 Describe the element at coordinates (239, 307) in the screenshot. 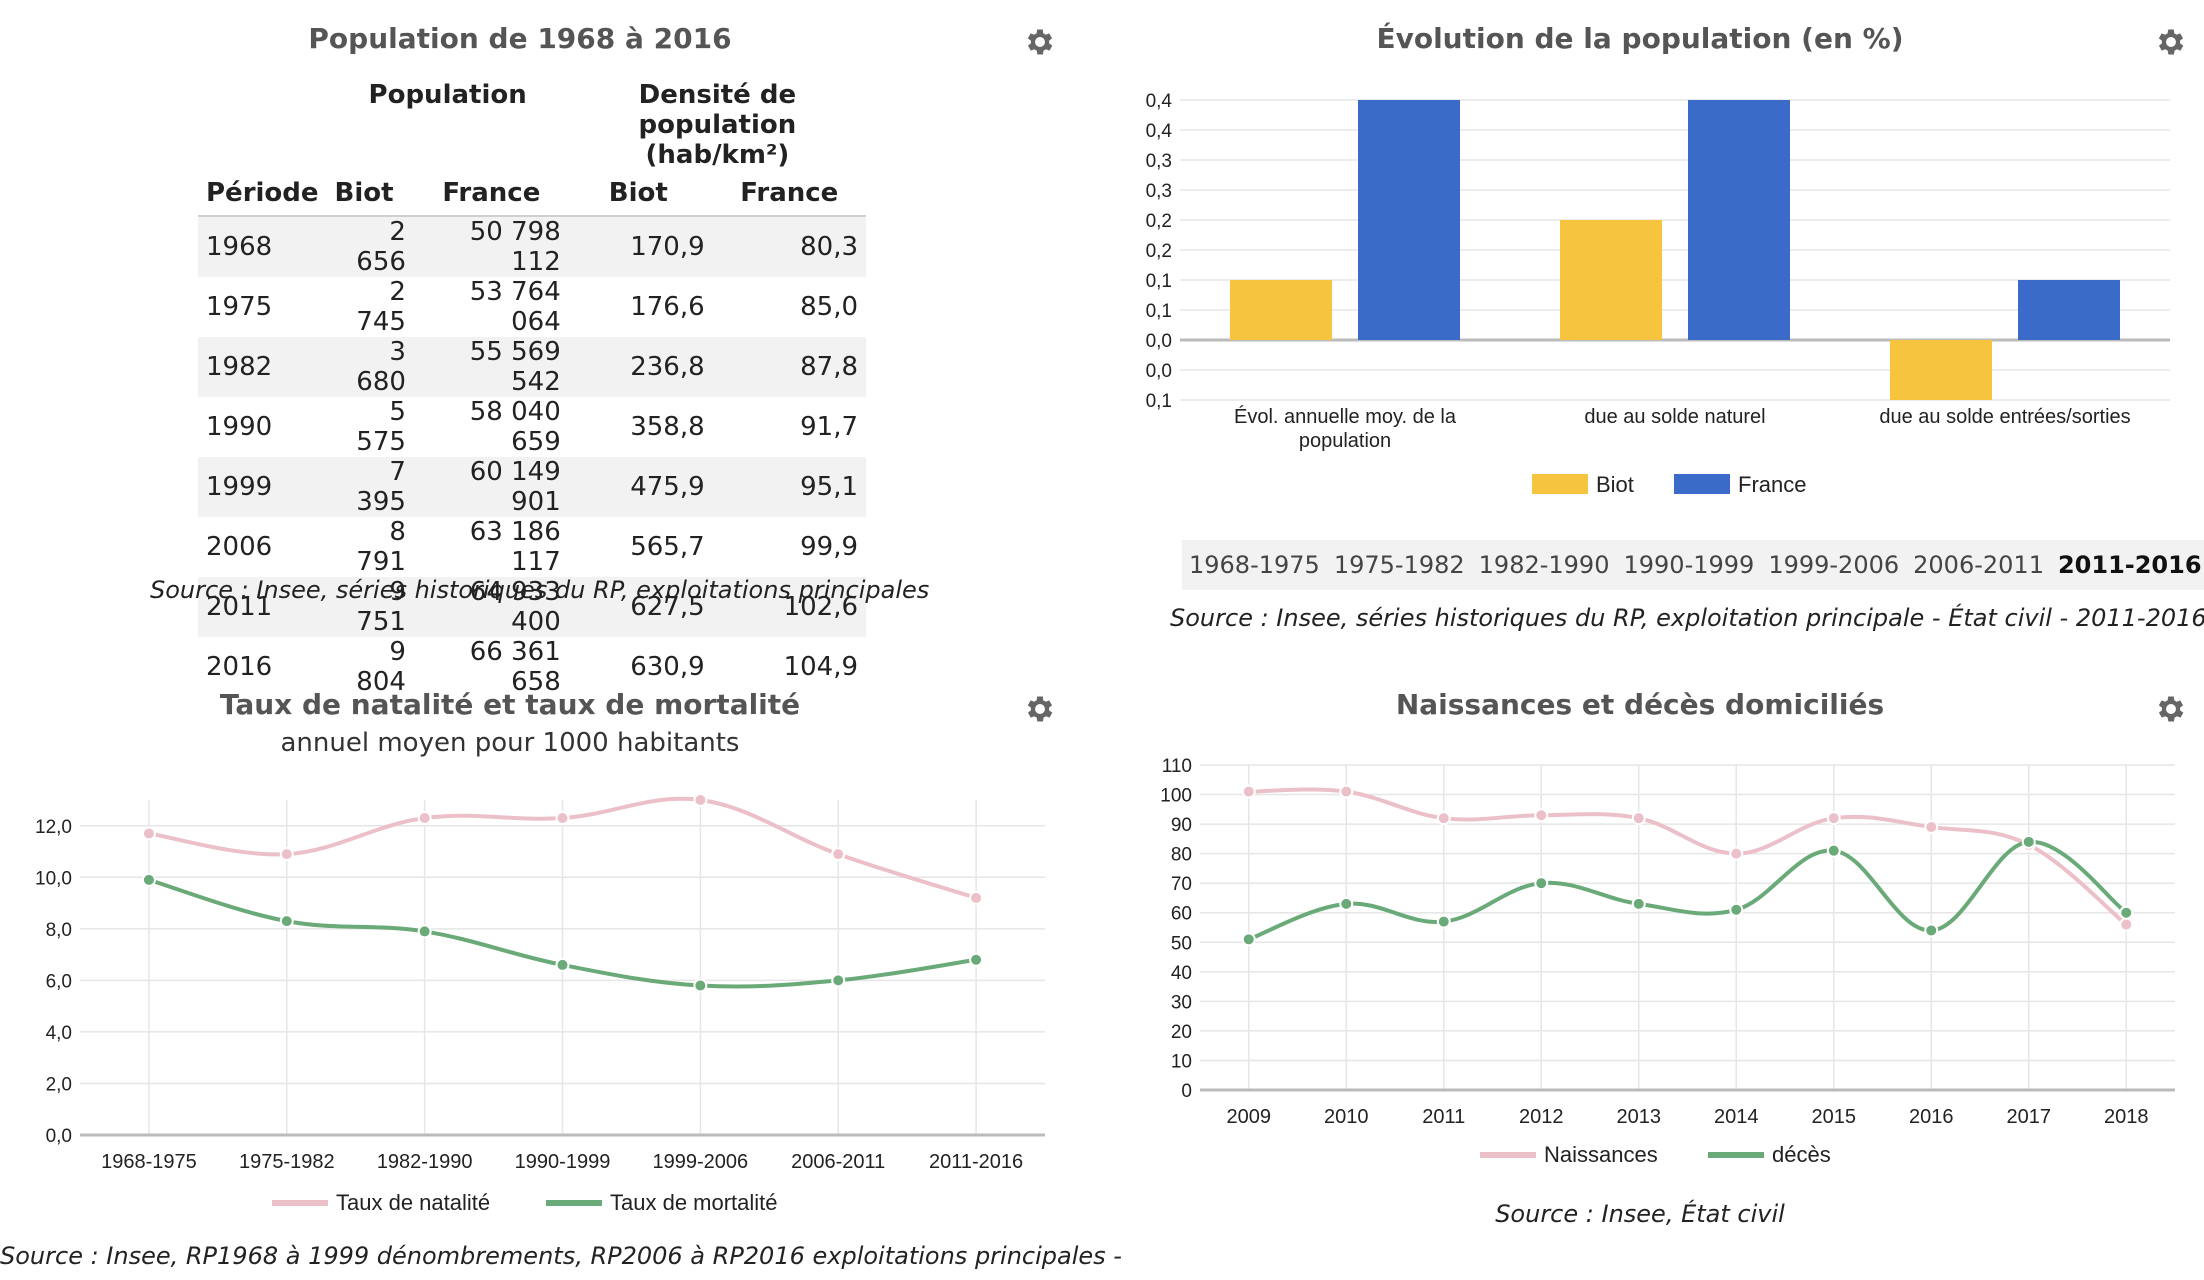

I see `table-cell: 1975` at that location.